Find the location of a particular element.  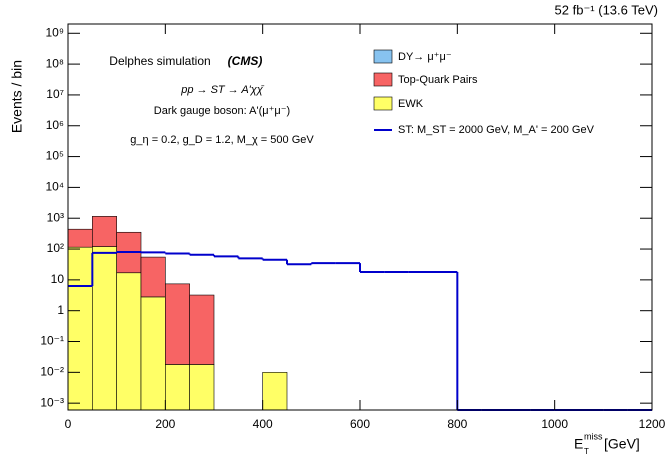

x-tick-label: 200 is located at coordinates (165, 424).